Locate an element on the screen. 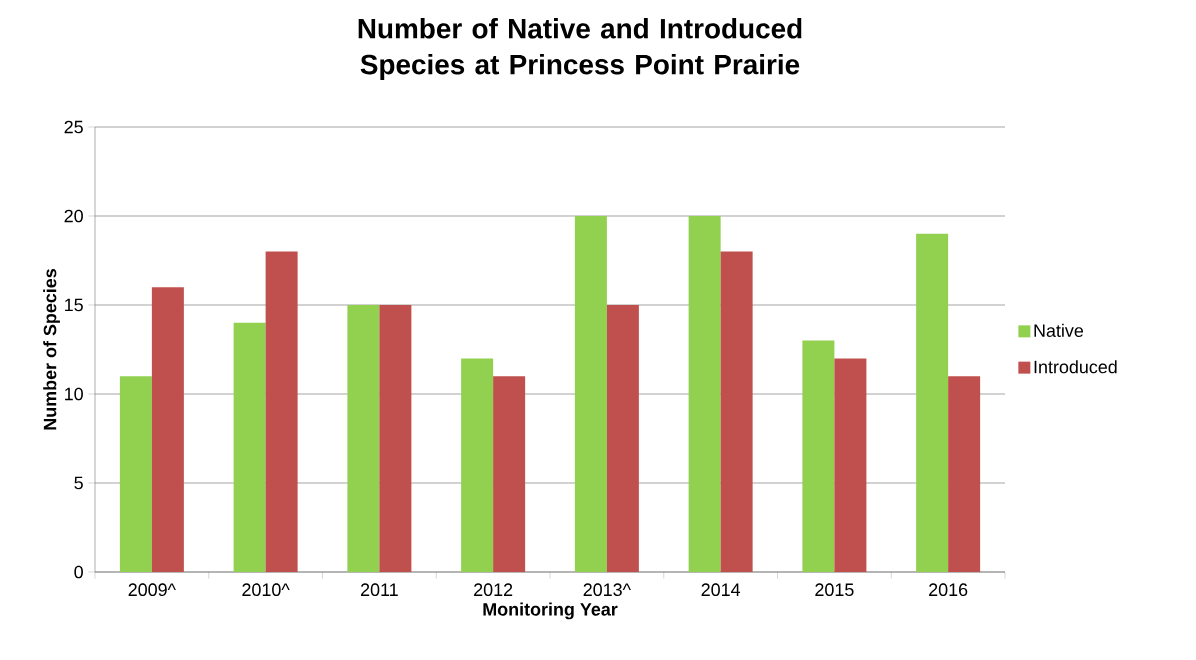  x-axis-title: Monitoring Year is located at coordinates (550, 611).